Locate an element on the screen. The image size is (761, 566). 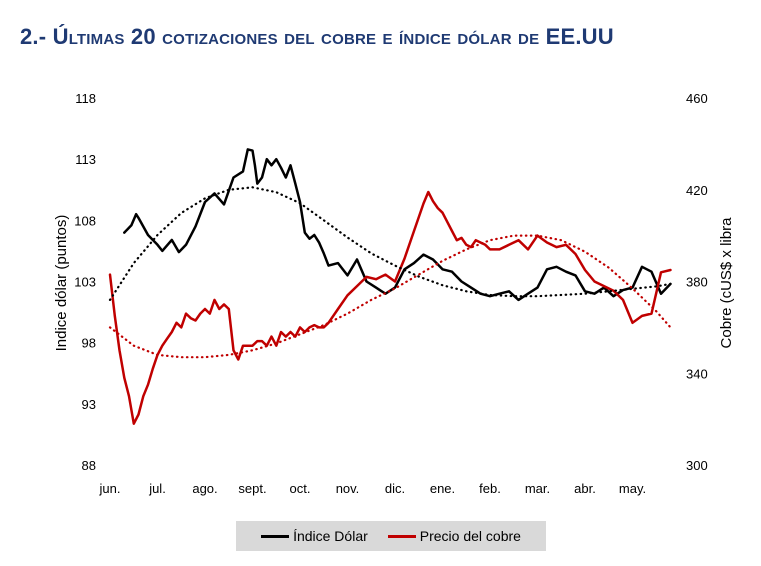
left-tick-label: 88 is located at coordinates (89, 465).